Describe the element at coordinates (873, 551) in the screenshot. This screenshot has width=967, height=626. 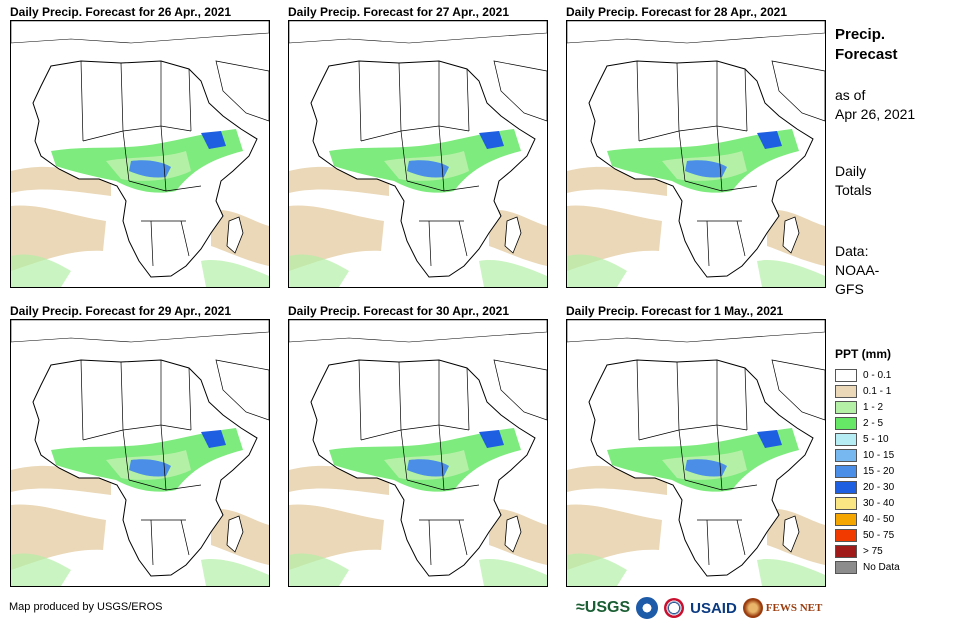
I see `legend-label: > 75` at that location.